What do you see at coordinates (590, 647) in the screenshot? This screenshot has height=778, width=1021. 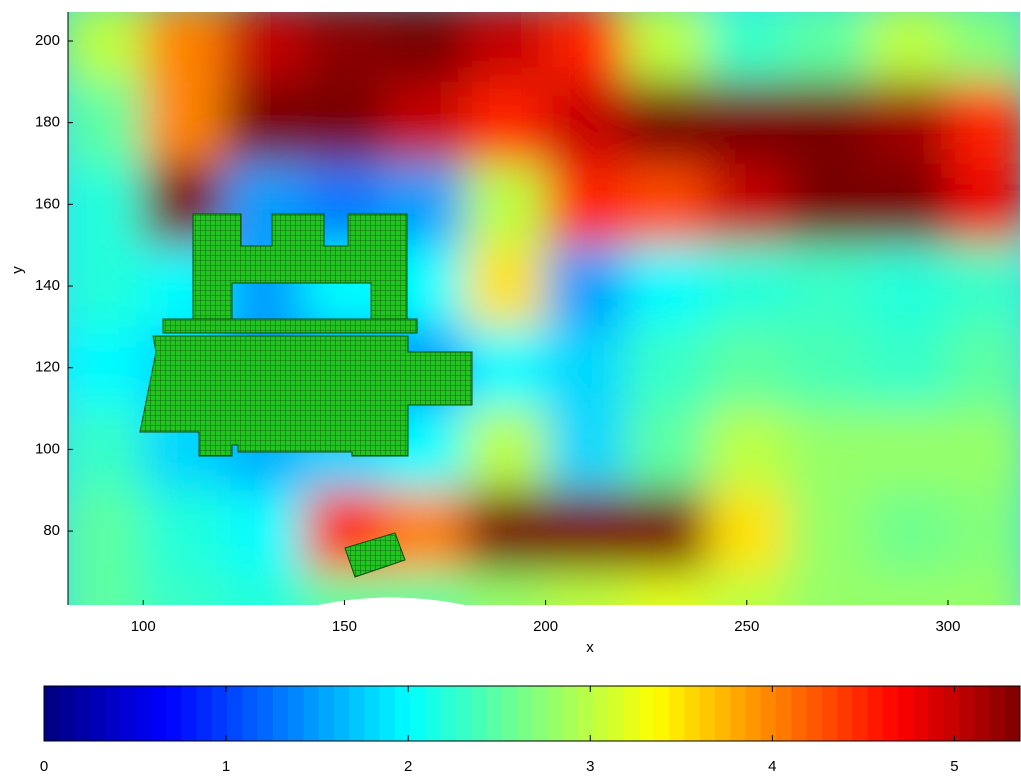 I see `x-axis-label: x` at bounding box center [590, 647].